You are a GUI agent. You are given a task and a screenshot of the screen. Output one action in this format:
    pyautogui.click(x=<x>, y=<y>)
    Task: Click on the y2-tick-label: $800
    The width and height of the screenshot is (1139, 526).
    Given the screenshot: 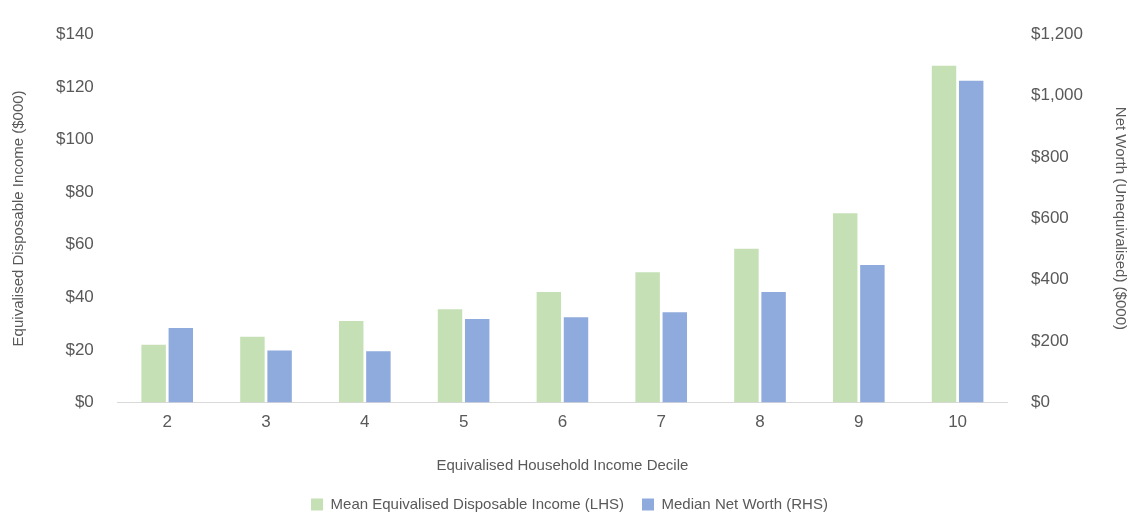 What is the action you would take?
    pyautogui.click(x=1050, y=156)
    